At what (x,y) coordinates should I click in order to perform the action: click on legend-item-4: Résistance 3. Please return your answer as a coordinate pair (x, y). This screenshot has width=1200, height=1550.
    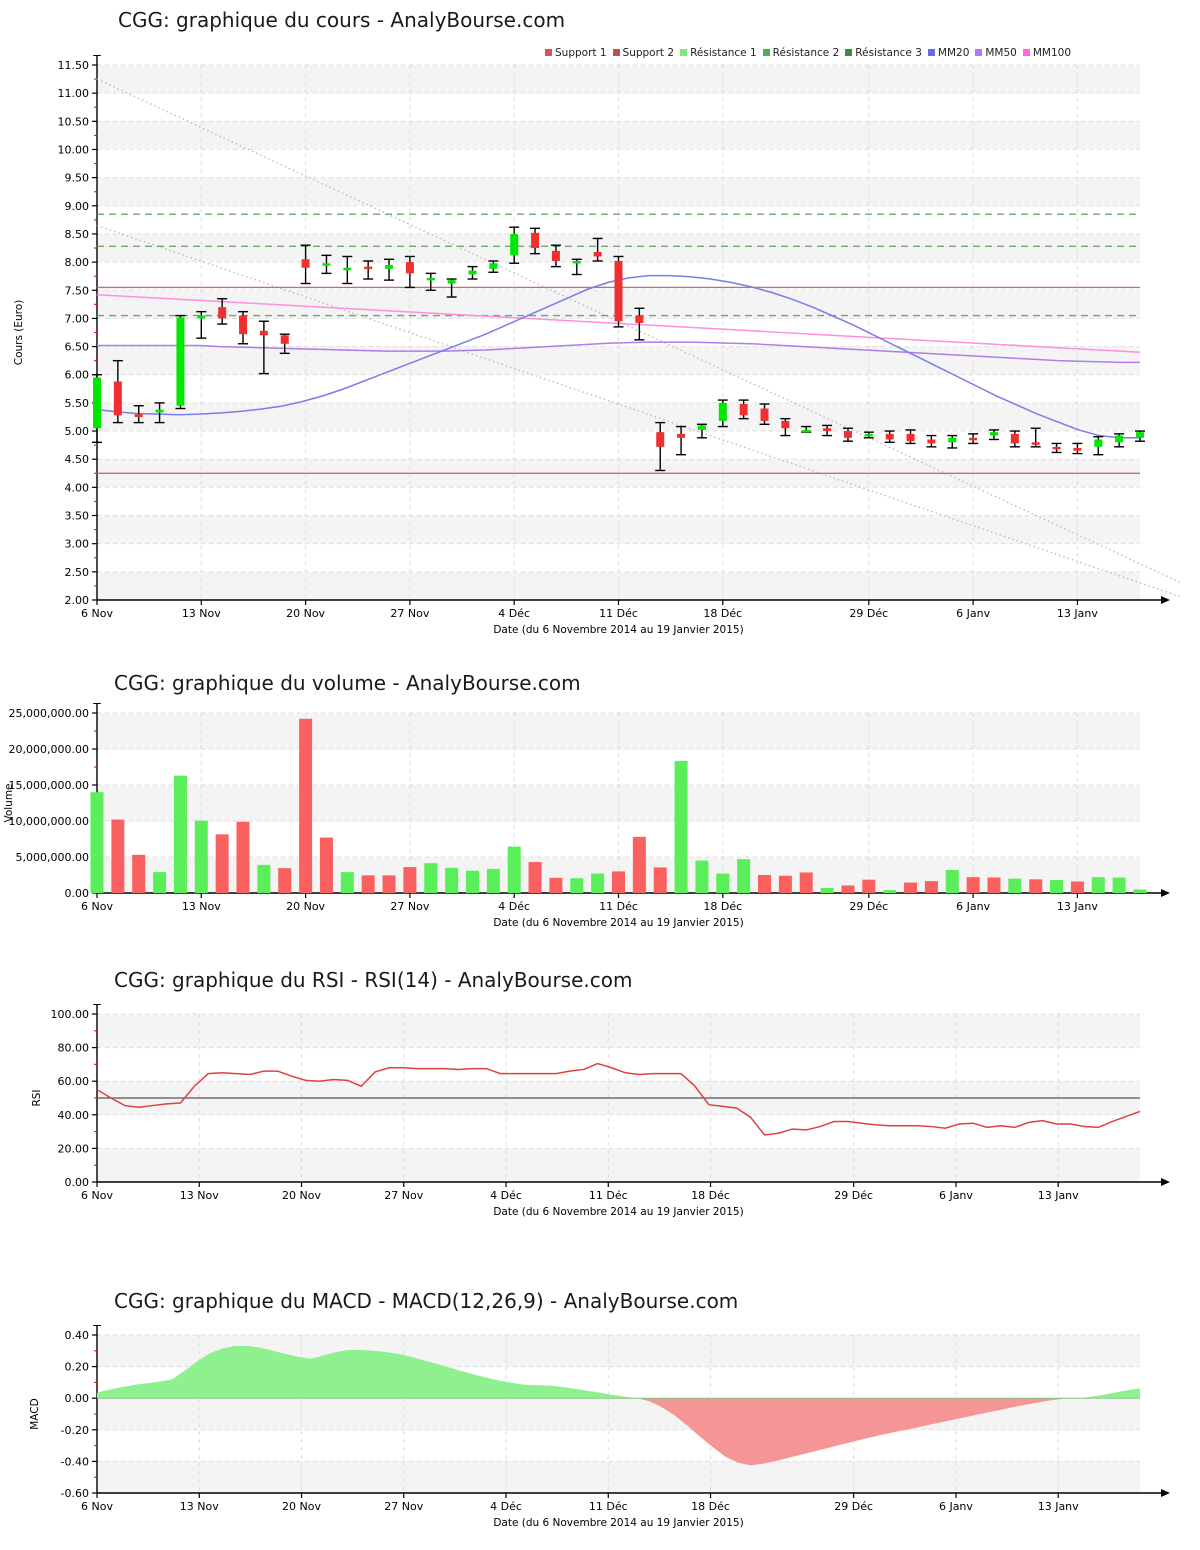
    Looking at the image, I should click on (883, 53).